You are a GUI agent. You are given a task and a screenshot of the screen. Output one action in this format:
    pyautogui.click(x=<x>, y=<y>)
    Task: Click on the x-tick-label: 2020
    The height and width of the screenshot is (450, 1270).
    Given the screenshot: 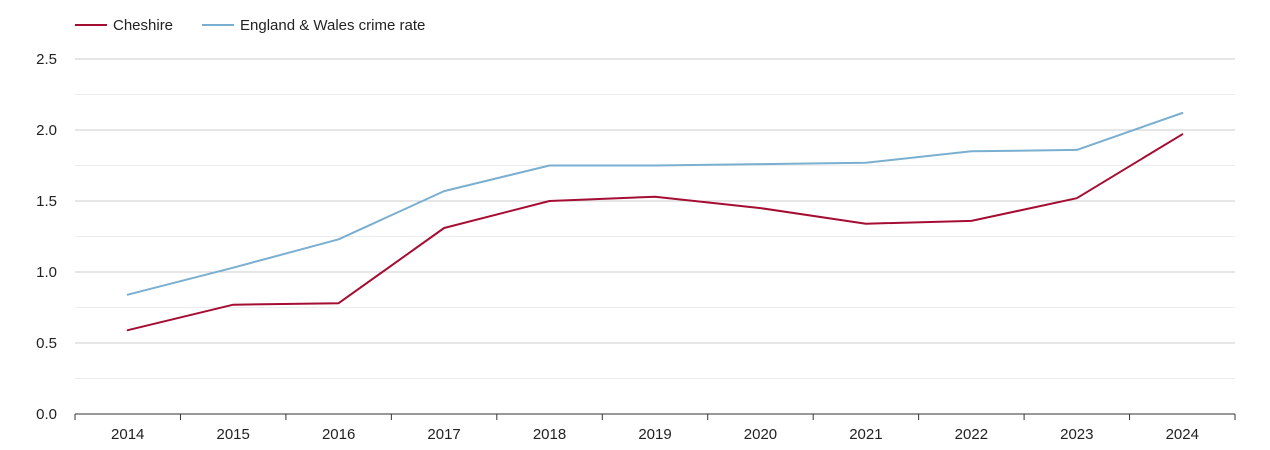 What is the action you would take?
    pyautogui.click(x=760, y=434)
    